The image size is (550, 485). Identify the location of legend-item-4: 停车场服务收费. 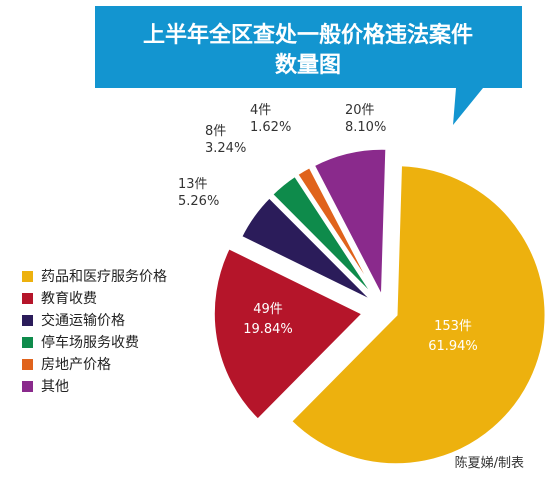
(94, 342).